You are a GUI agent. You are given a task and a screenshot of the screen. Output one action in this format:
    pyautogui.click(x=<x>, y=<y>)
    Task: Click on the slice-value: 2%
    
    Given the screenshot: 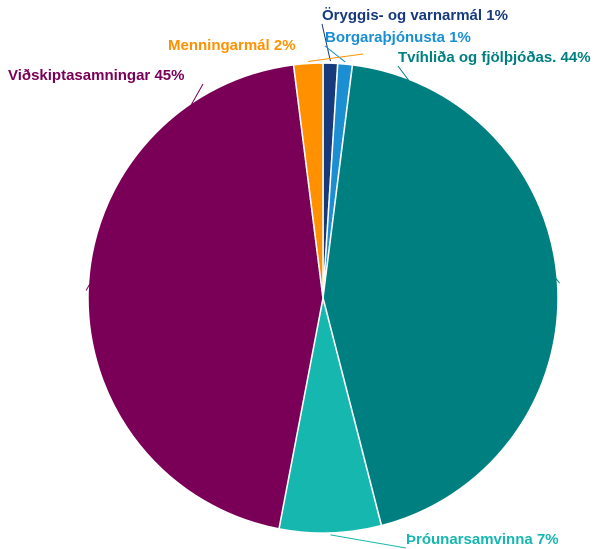 What is the action you would take?
    pyautogui.click(x=285, y=45)
    